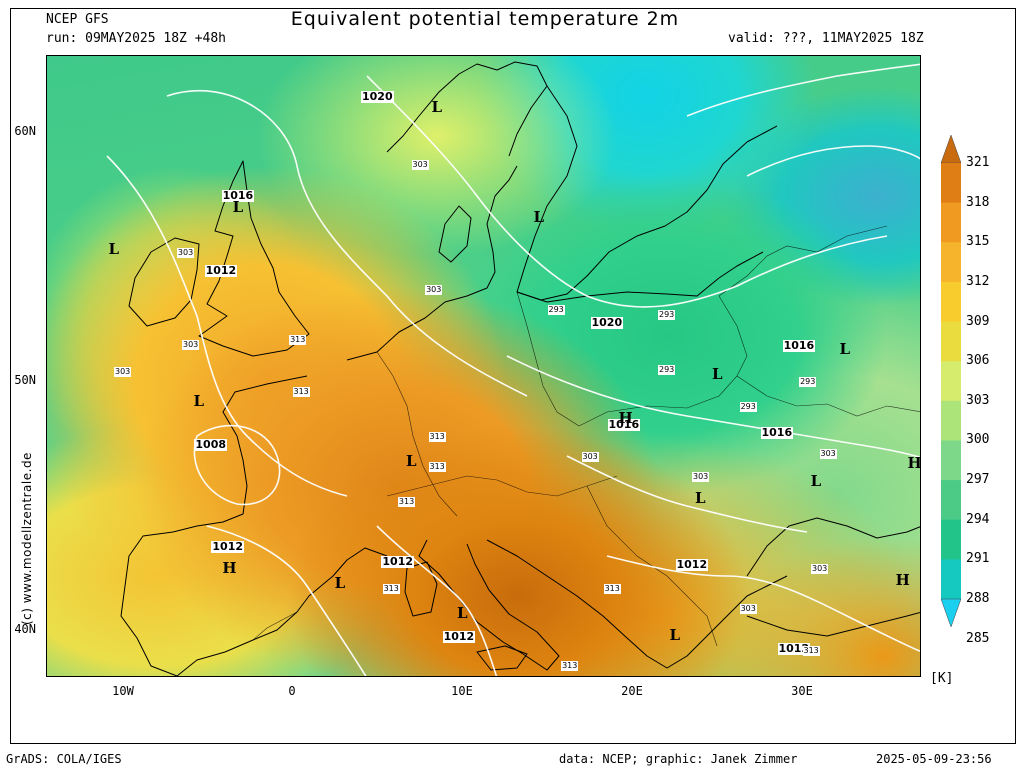 The image size is (1024, 768). I want to click on colorbar-tick-label: 318, so click(978, 202).